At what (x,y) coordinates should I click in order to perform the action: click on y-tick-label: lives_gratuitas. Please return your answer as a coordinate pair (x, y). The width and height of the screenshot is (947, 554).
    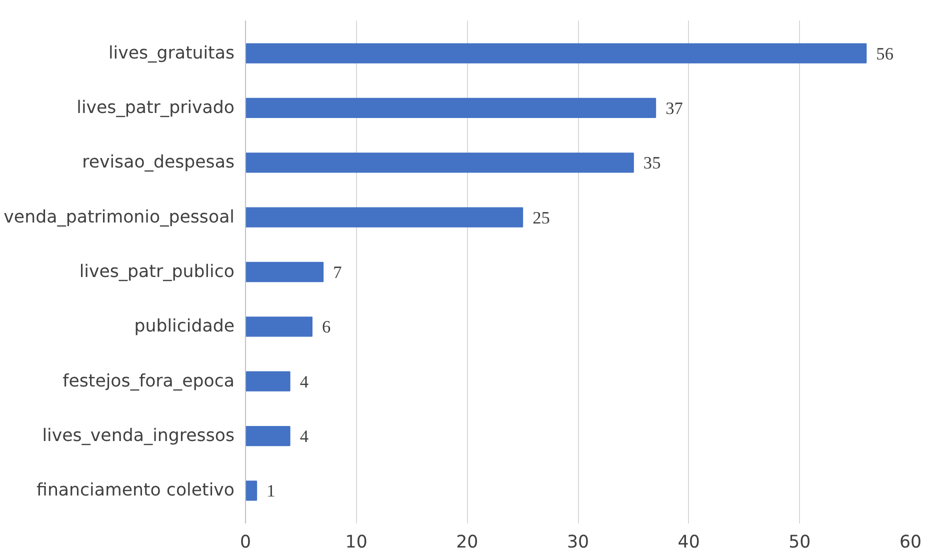
    Looking at the image, I should click on (171, 53).